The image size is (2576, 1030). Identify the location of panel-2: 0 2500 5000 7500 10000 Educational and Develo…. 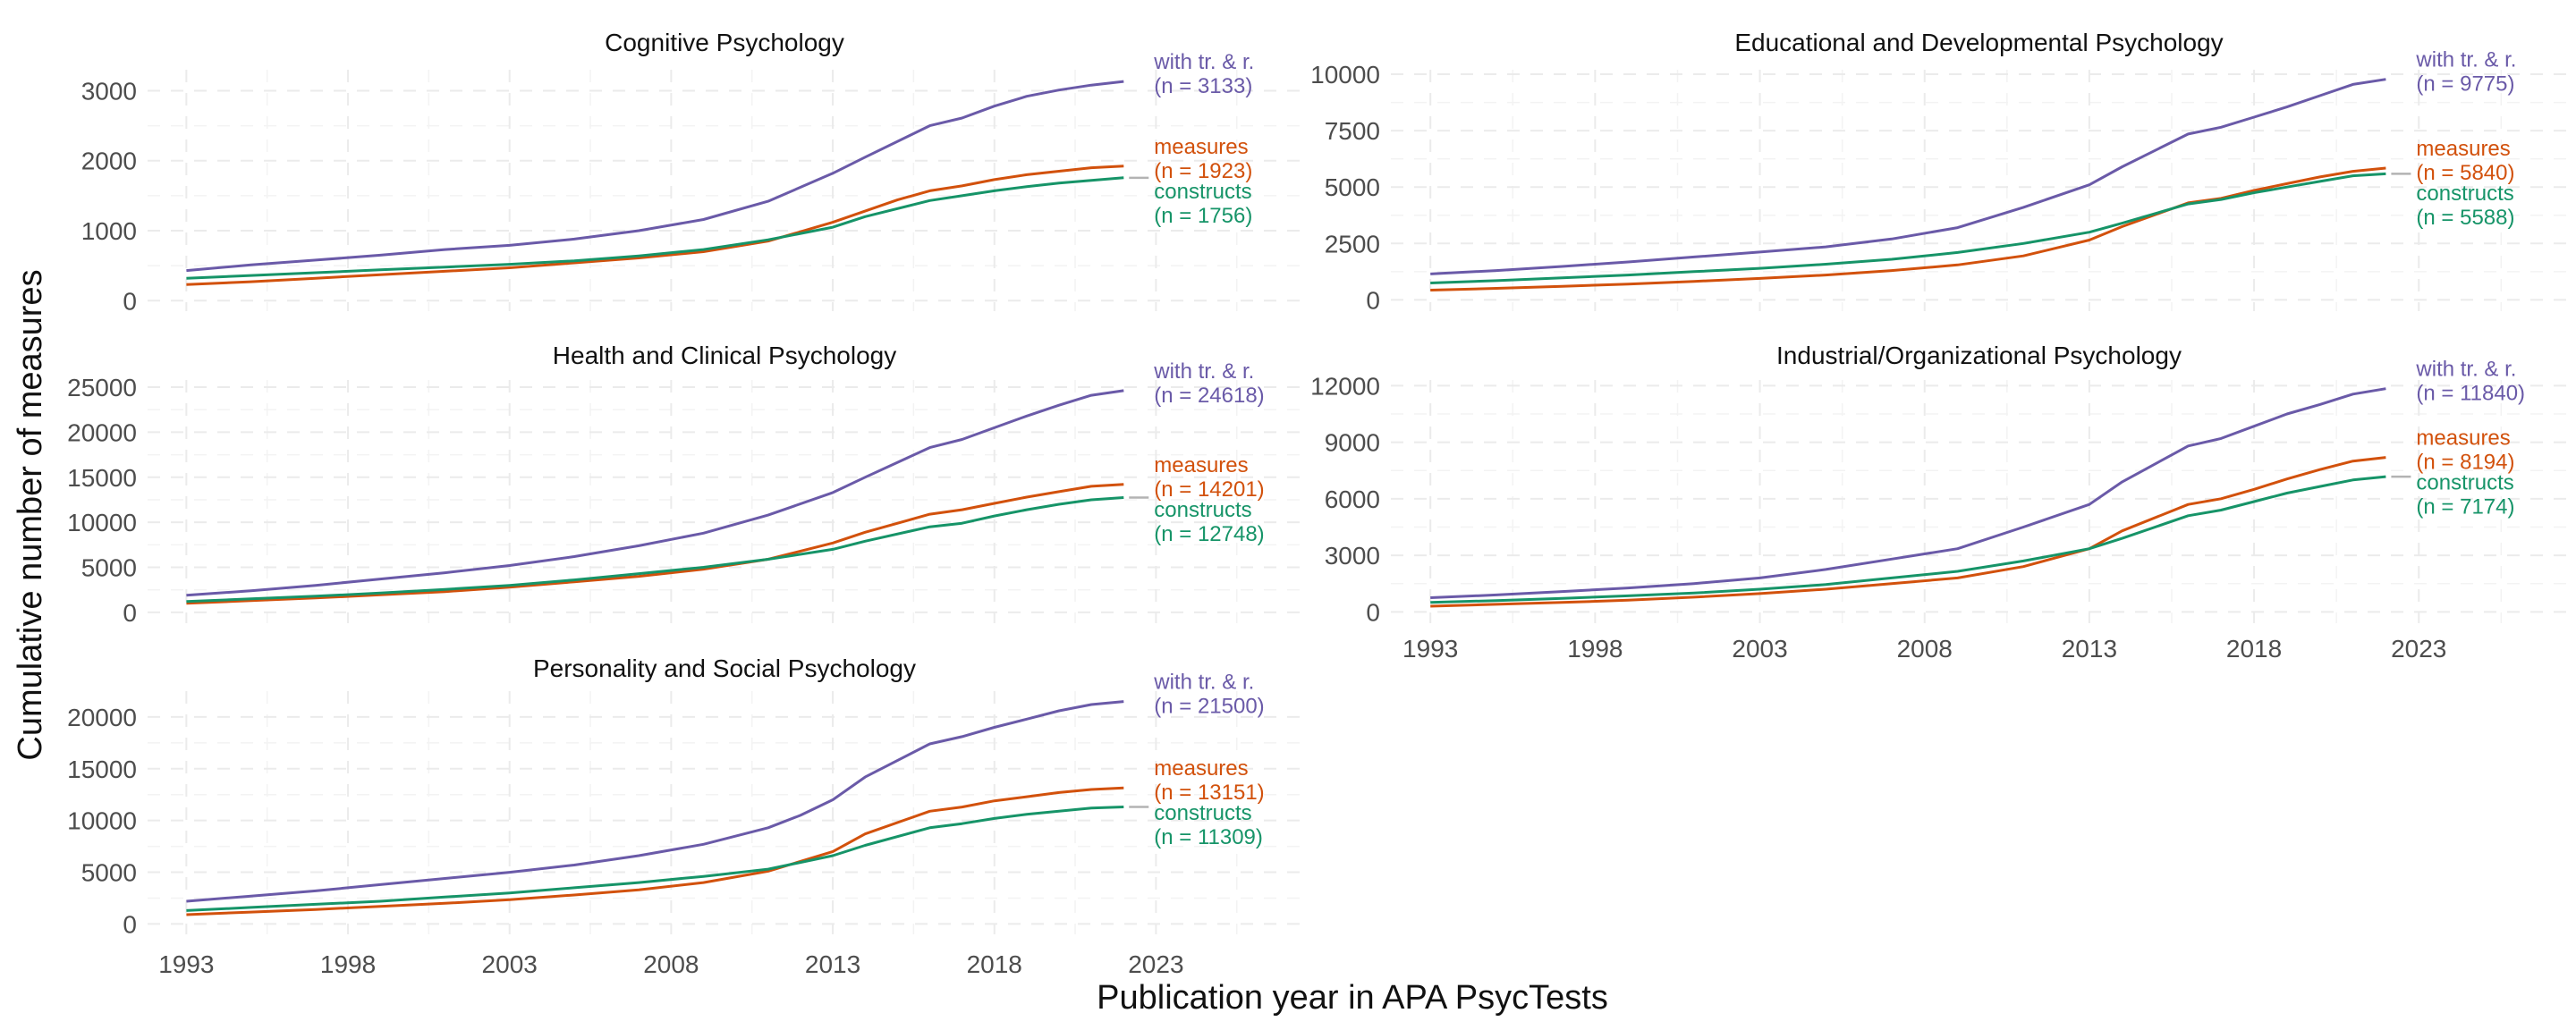
(1938, 172).